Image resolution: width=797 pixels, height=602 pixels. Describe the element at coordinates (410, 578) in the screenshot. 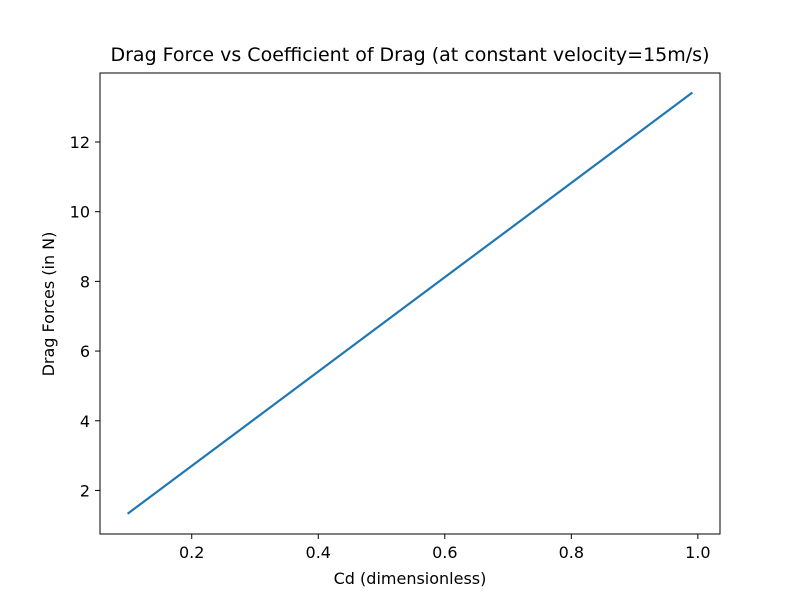

I see `x-axis-label: Cd (dimensionless)` at that location.